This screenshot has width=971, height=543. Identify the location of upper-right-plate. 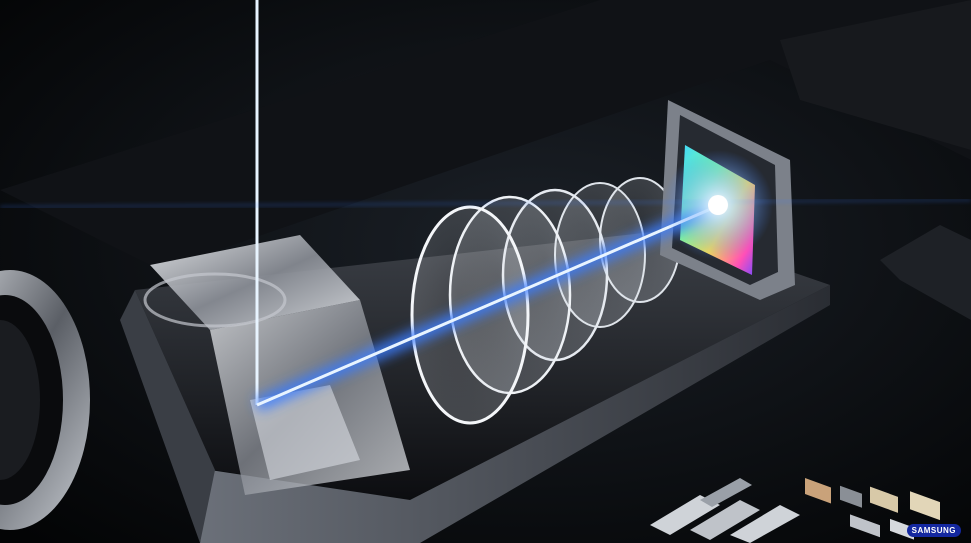
(875, 75).